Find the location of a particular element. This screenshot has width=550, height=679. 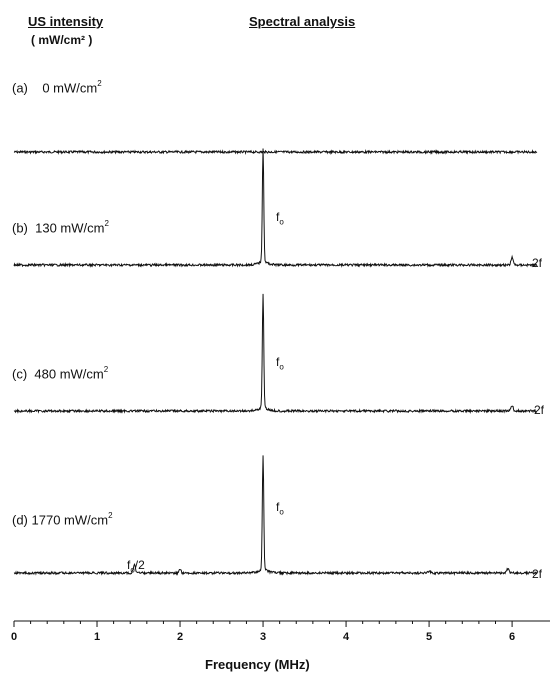

x-tick-label-3: 3 is located at coordinates (263, 637).